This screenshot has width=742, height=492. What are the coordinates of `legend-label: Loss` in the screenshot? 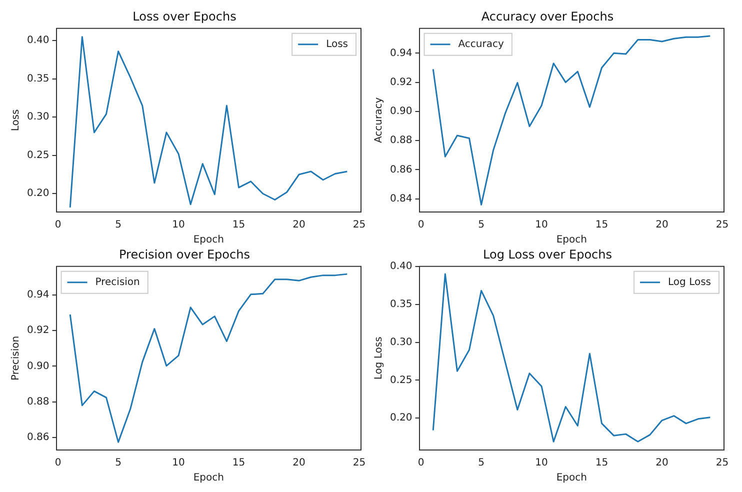 It's located at (337, 44).